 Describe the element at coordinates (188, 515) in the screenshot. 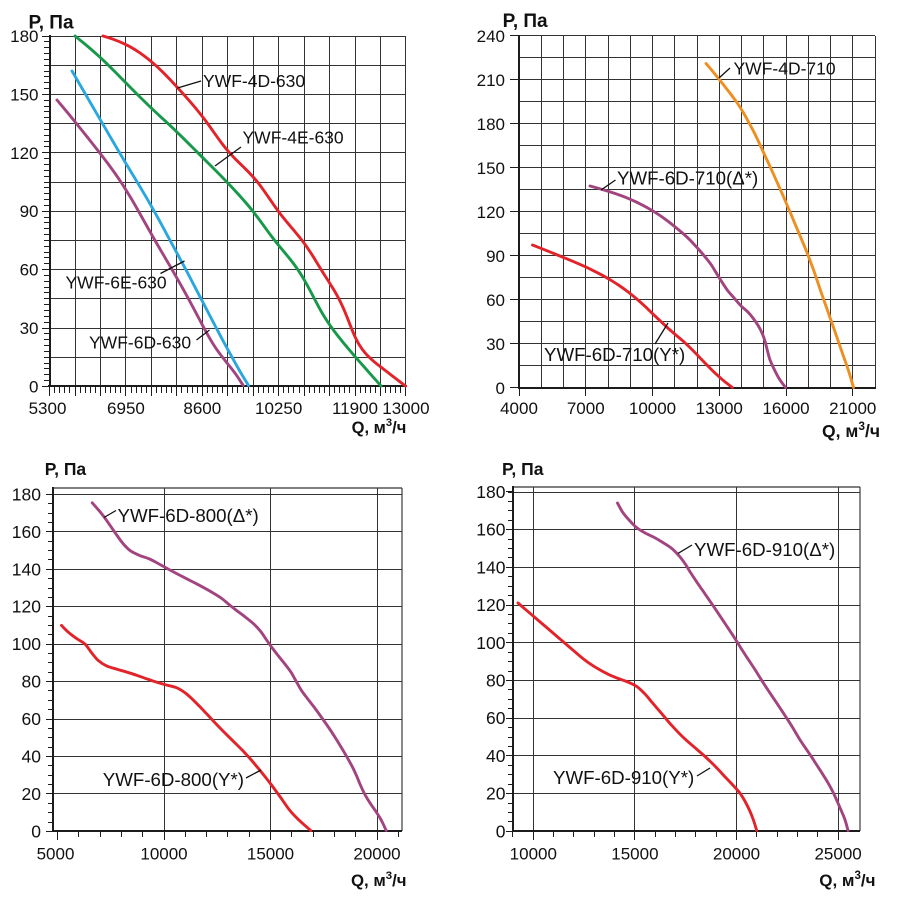

I see `svg-text: YWF-6D-800(Δ*)` at that location.